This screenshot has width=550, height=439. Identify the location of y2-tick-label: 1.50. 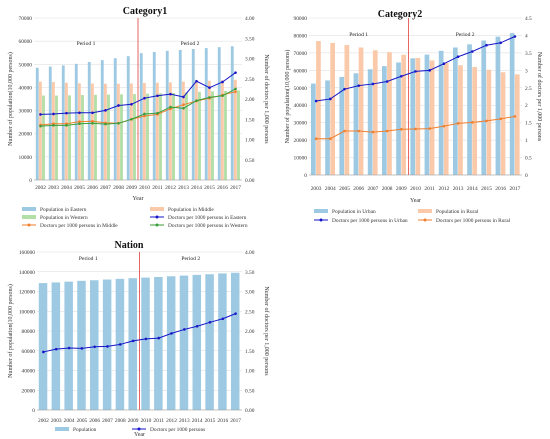
(250, 120).